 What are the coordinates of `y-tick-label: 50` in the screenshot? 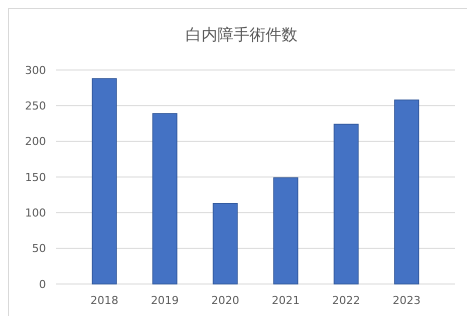 It's located at (39, 249).